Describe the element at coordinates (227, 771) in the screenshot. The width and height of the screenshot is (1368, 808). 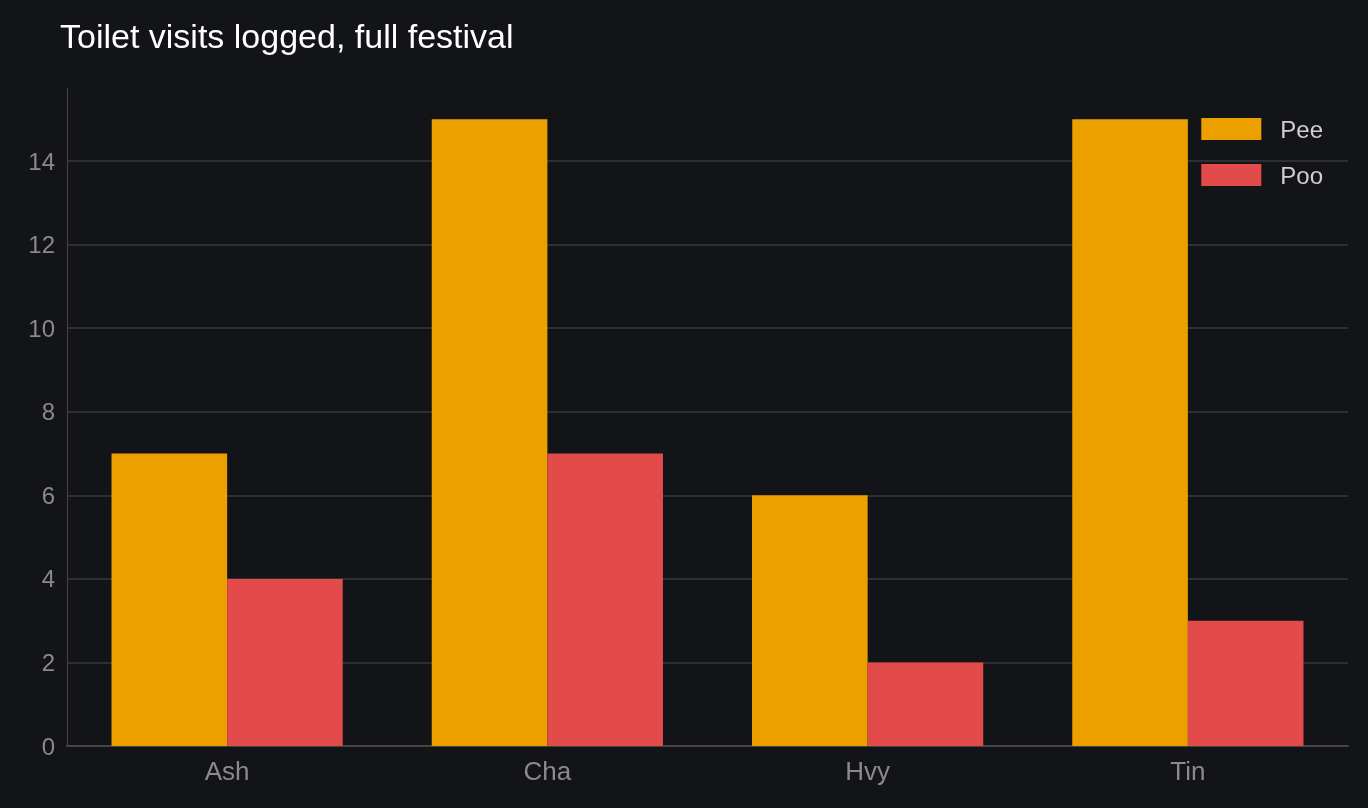
I see `x-tick-label: Ash` at that location.